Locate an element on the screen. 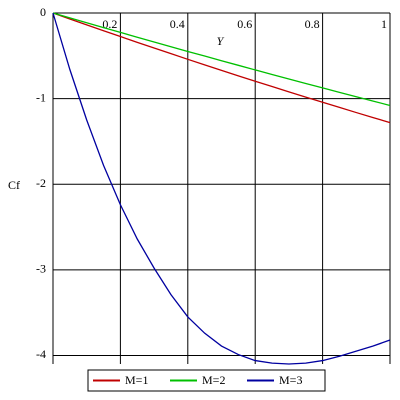  y-tick-label: -3 is located at coordinates (41, 269).